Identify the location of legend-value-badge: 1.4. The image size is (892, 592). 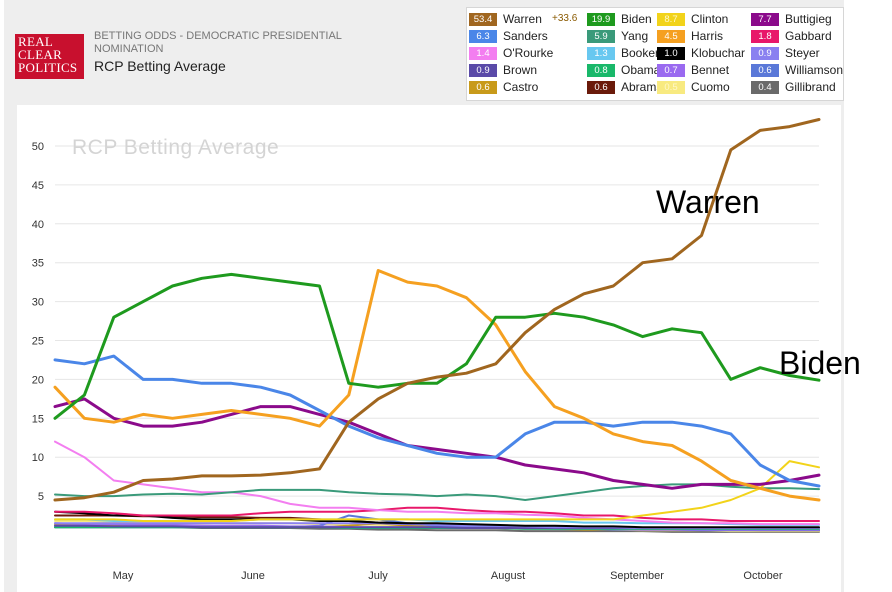
(483, 53).